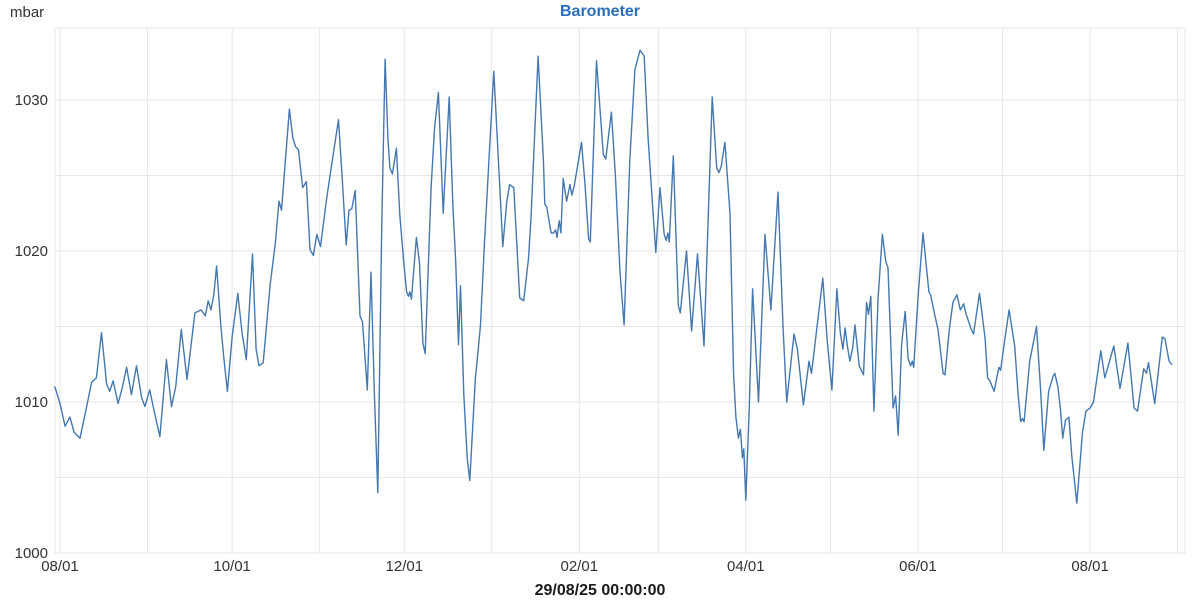 The image size is (1200, 600). I want to click on x-tick-label: 06/01, so click(918, 566).